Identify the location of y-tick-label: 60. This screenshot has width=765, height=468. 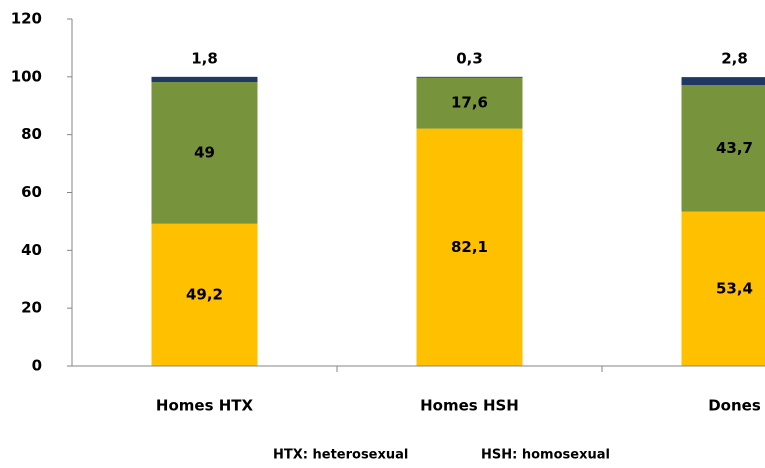
(31, 192).